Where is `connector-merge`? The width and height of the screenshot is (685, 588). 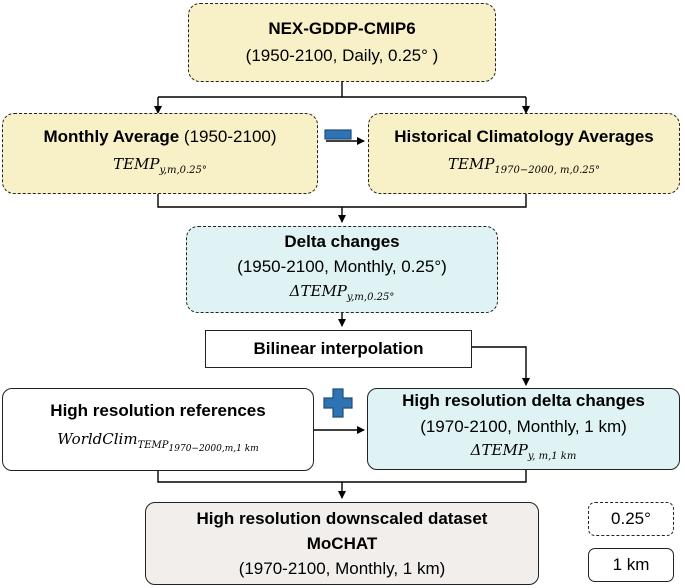 connector-merge is located at coordinates (342, 201).